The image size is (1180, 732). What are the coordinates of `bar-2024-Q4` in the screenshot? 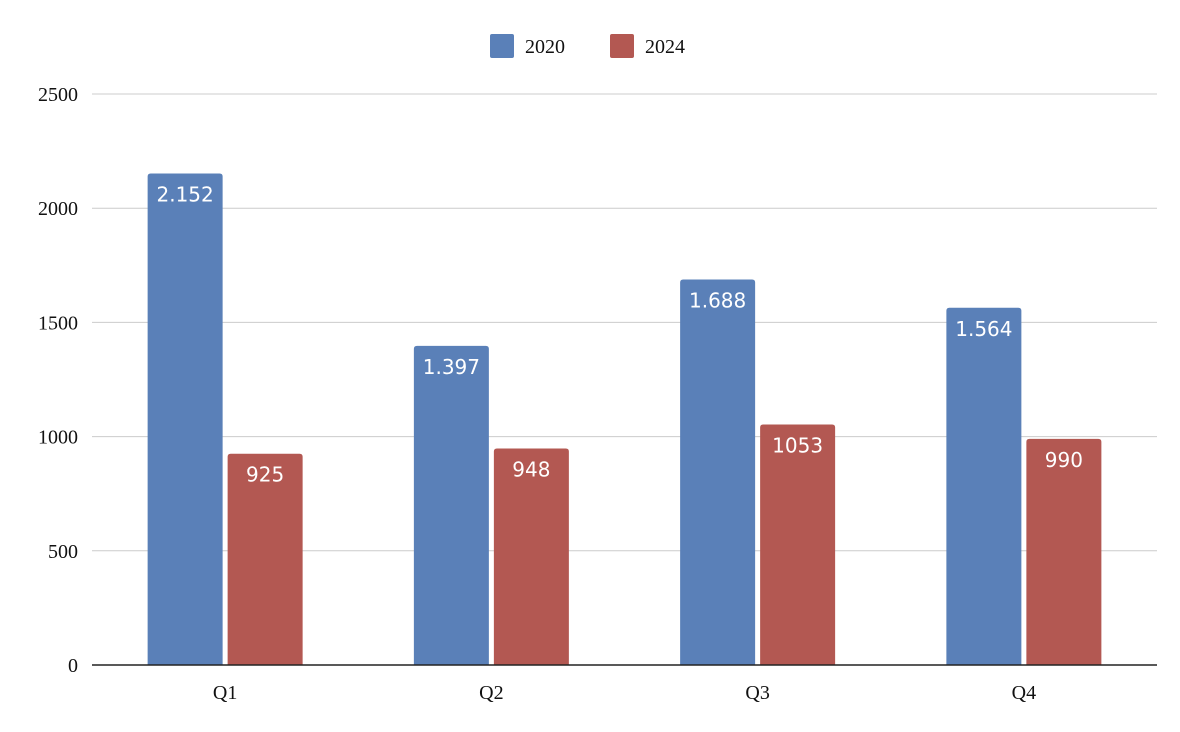 It's located at (1064, 551).